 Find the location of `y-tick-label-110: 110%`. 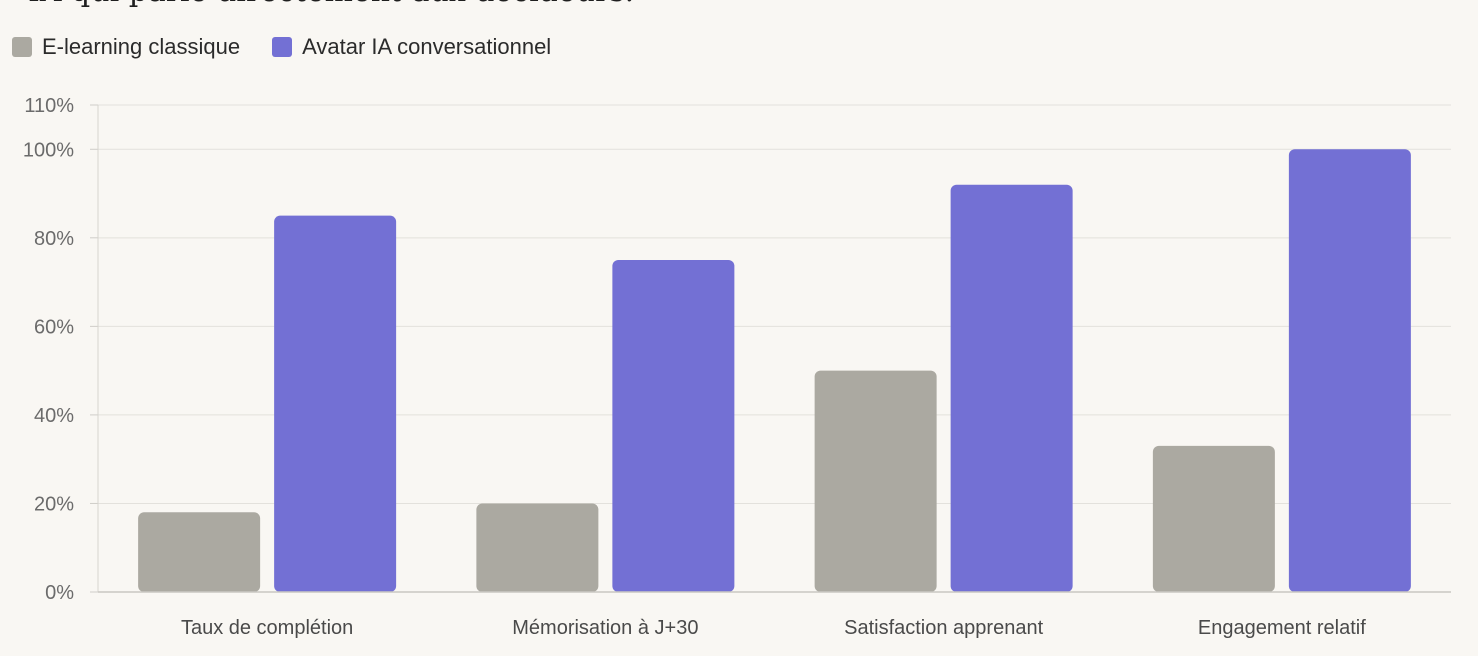

y-tick-label-110: 110% is located at coordinates (49, 106).